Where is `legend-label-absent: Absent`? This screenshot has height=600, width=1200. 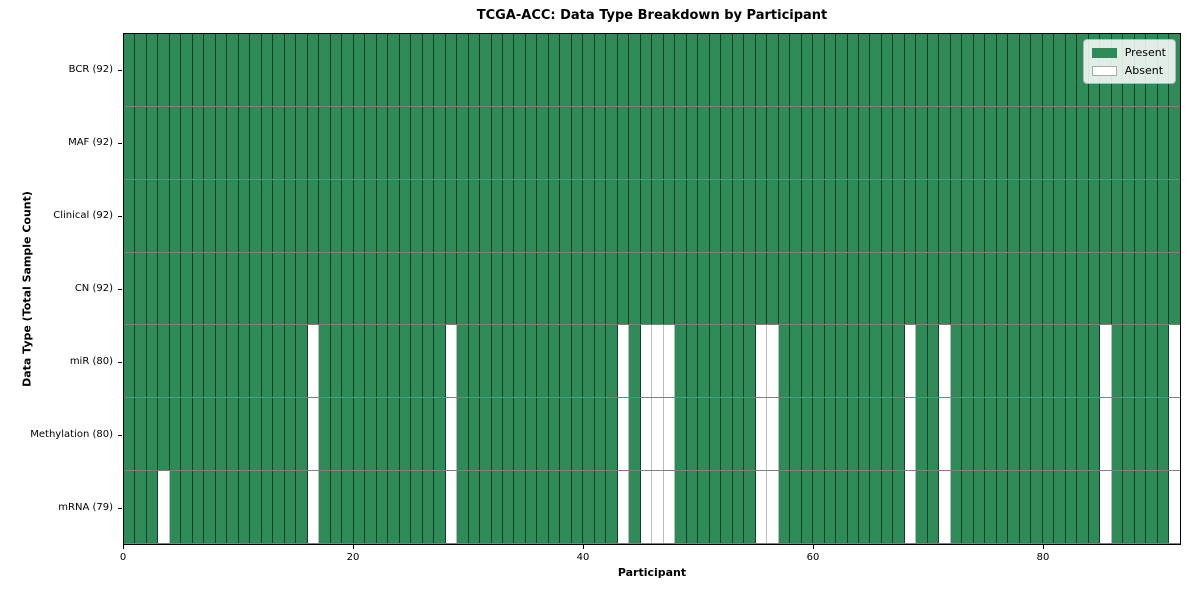 legend-label-absent: Absent is located at coordinates (1144, 70).